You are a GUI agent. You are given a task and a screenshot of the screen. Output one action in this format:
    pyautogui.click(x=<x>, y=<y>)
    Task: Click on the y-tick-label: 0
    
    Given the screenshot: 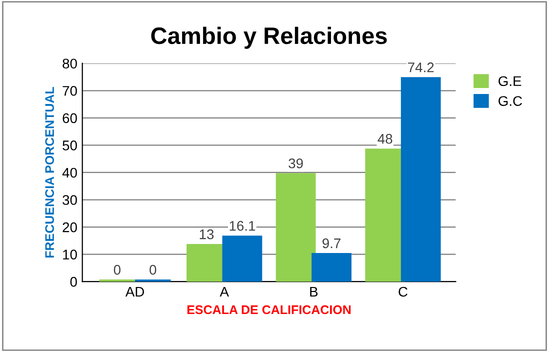 What is the action you would take?
    pyautogui.click(x=73, y=281)
    